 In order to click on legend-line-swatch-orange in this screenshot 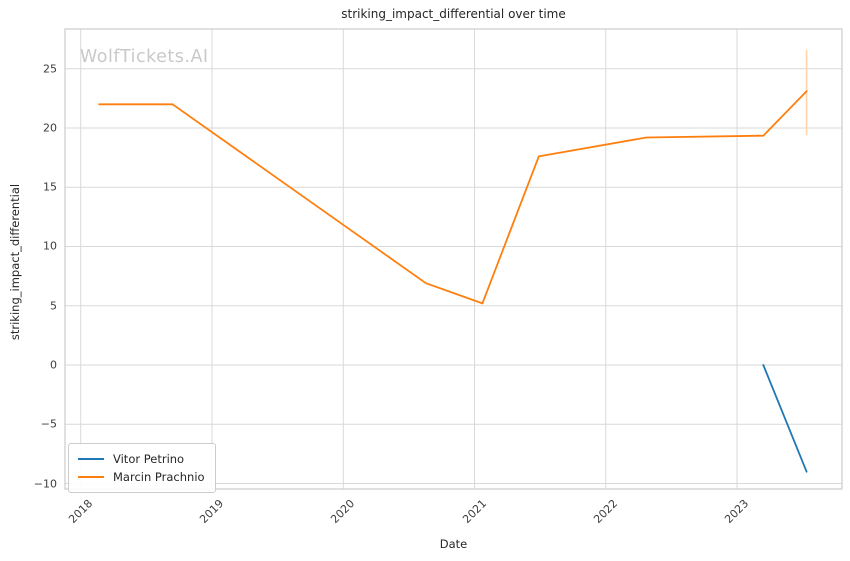, I will do `click(91, 477)`.